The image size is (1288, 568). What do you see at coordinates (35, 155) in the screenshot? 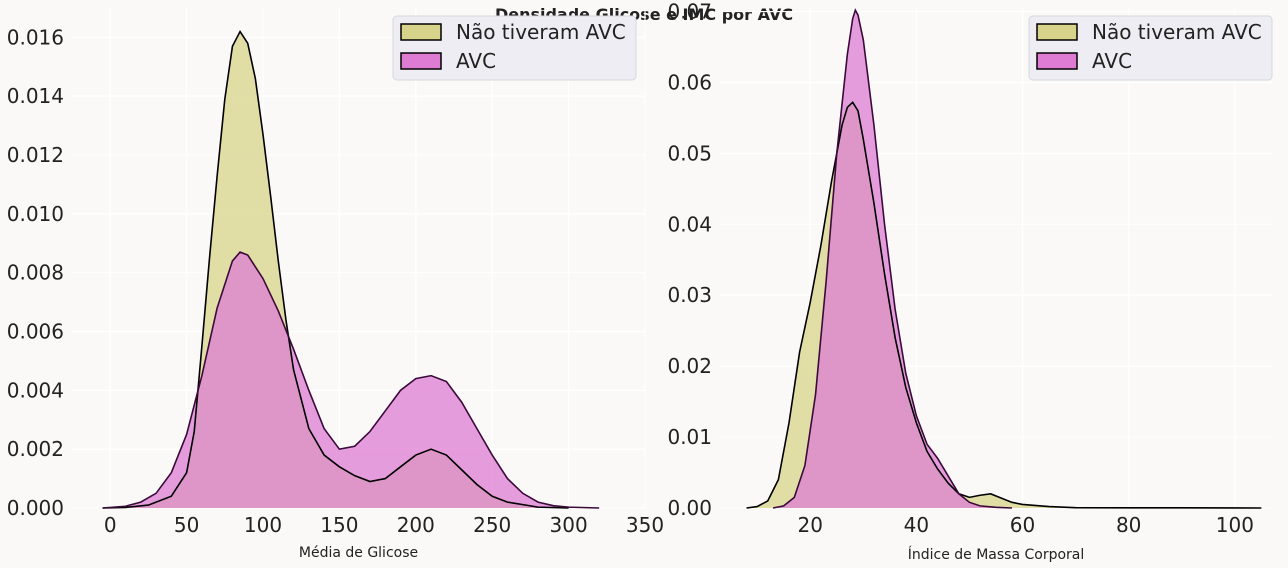
I see `y-tick-label: 0.012` at bounding box center [35, 155].